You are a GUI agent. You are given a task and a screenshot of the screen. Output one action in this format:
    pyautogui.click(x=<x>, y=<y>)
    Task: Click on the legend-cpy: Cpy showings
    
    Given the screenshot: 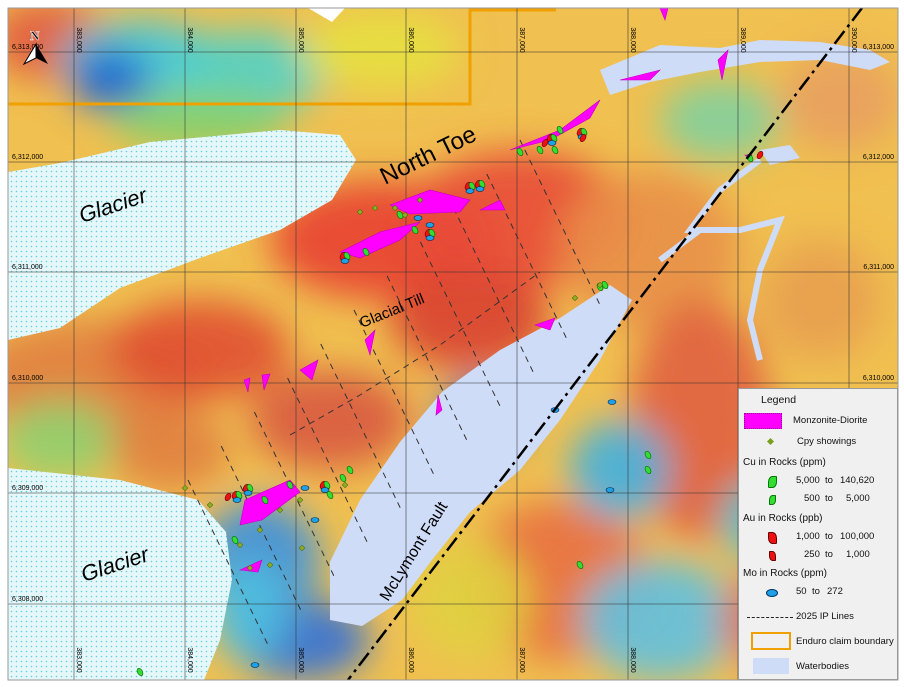 What is the action you would take?
    pyautogui.click(x=819, y=442)
    